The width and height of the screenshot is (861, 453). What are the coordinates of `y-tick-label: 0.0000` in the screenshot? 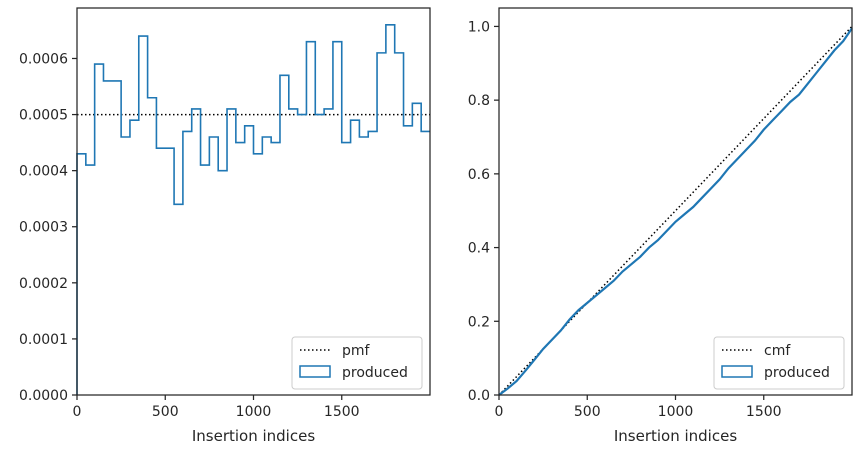 It's located at (43, 396).